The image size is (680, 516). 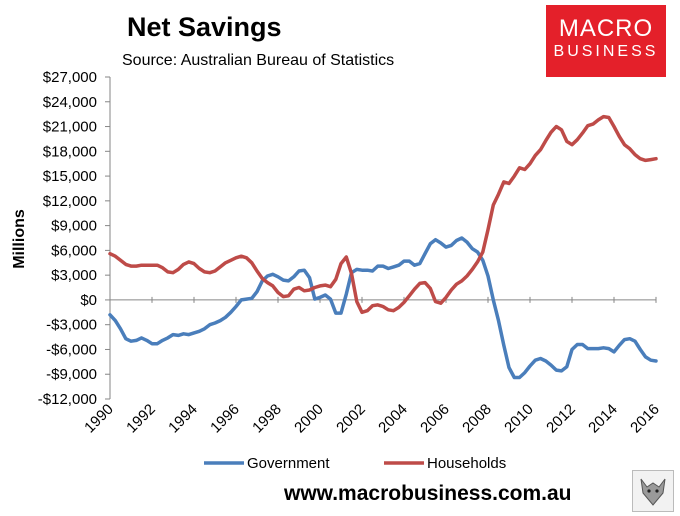 I want to click on y-tick-label: $18,000, so click(x=70, y=151).